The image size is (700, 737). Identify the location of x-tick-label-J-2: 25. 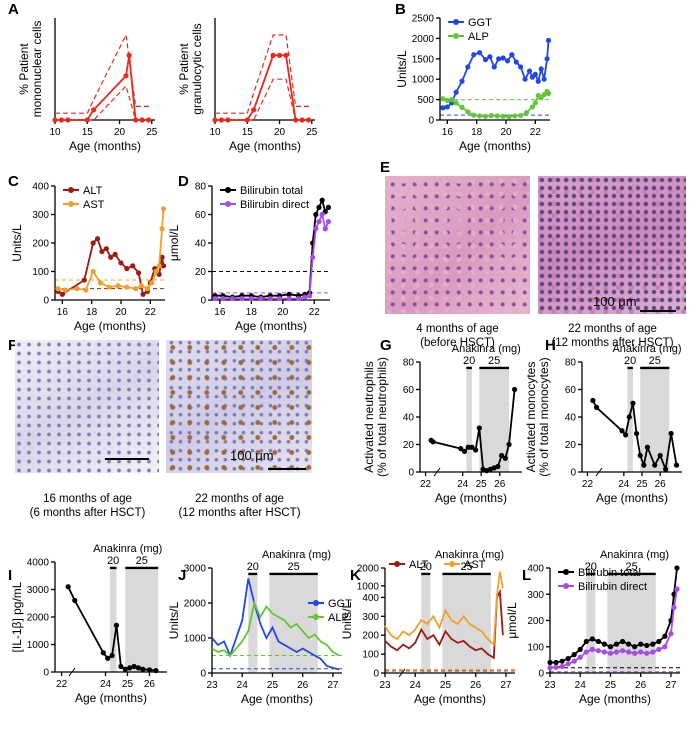
(273, 685).